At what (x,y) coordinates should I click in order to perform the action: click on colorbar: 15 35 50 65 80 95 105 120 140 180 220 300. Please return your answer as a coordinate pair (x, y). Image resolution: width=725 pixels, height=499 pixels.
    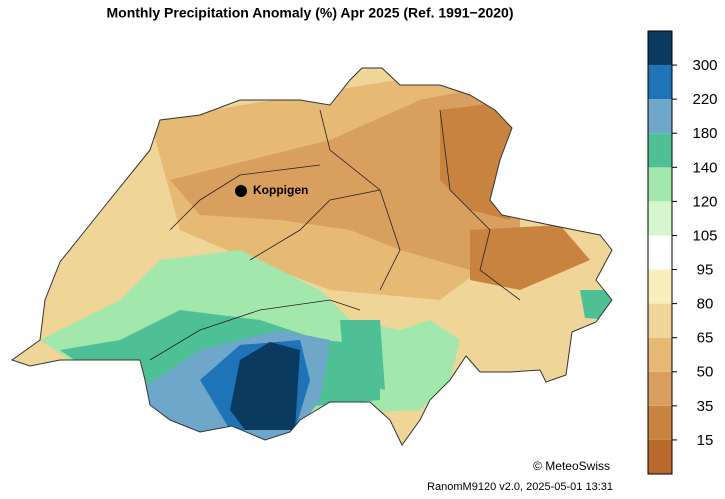
    Looking at the image, I should click on (682, 252).